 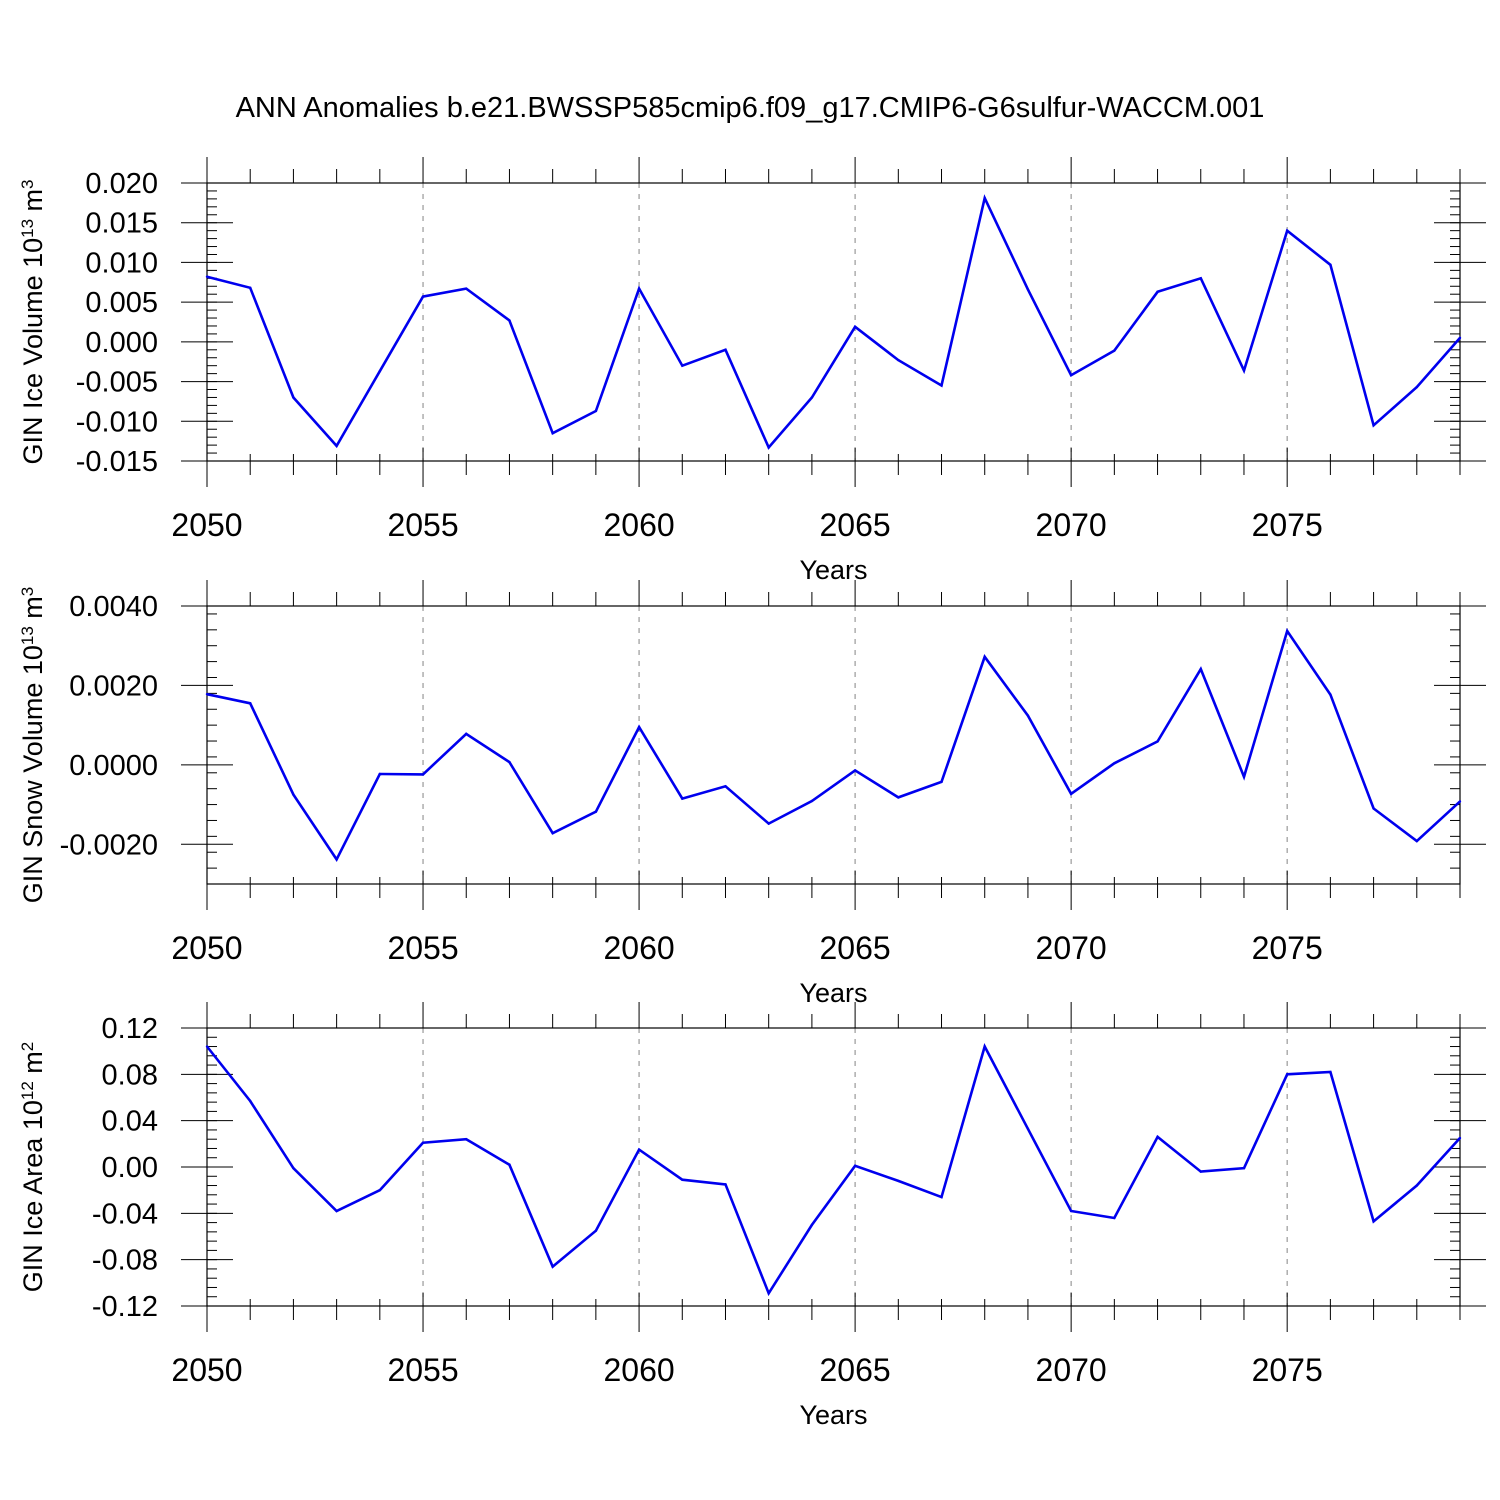 I want to click on y-tick-label: 0.0000, so click(x=113, y=766).